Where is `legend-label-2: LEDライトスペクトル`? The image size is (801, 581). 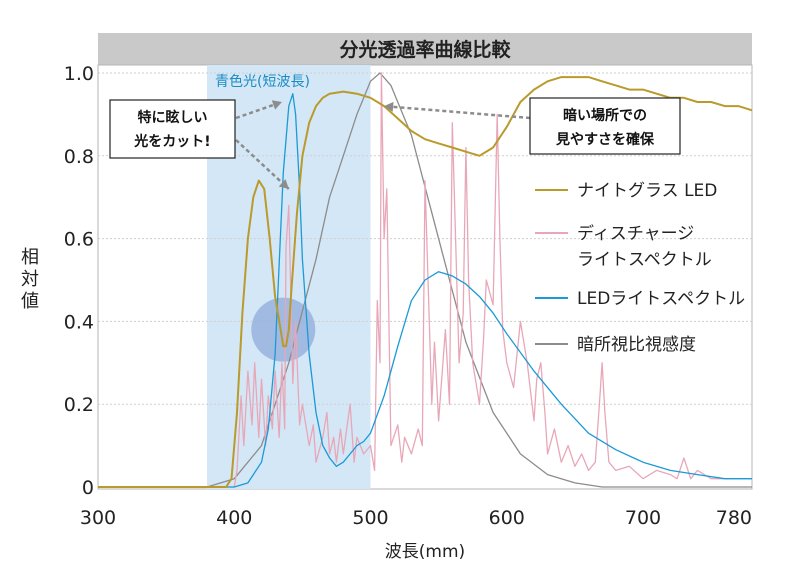
legend-label-2: LEDライトスペクトル is located at coordinates (661, 299).